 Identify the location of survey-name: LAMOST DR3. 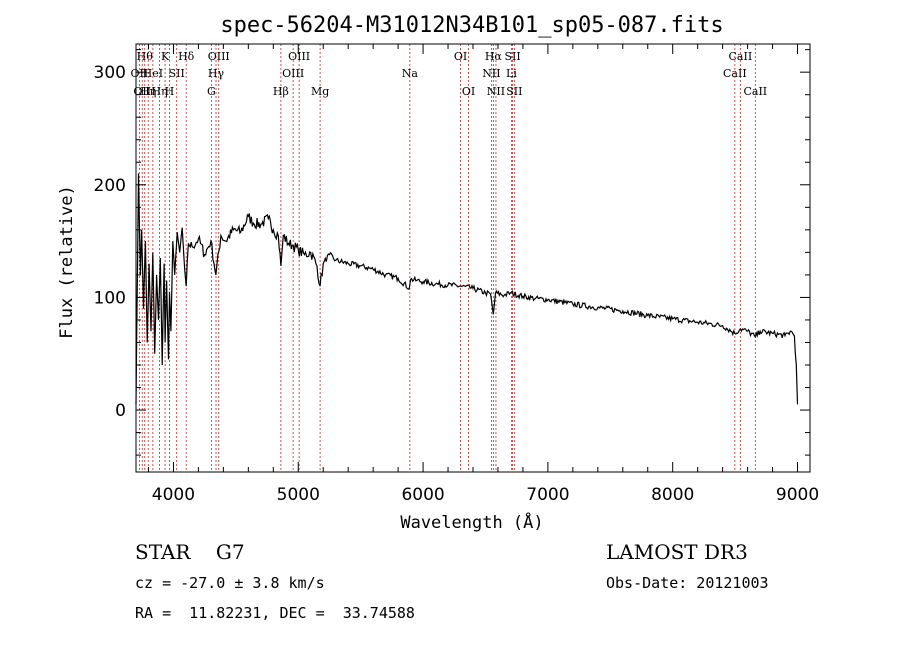
(677, 552).